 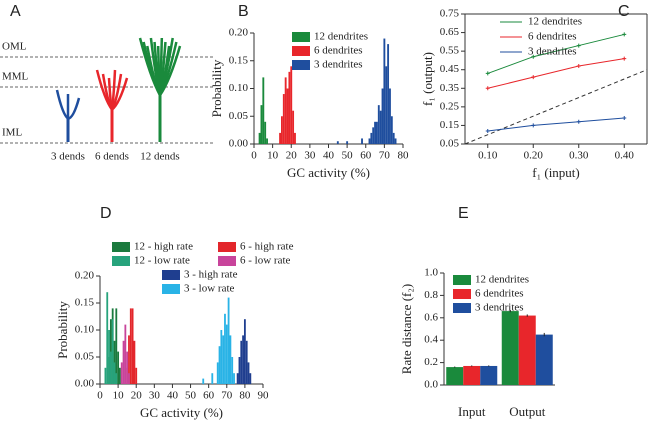 I want to click on legend-label: 12 - low rate, so click(x=162, y=261).